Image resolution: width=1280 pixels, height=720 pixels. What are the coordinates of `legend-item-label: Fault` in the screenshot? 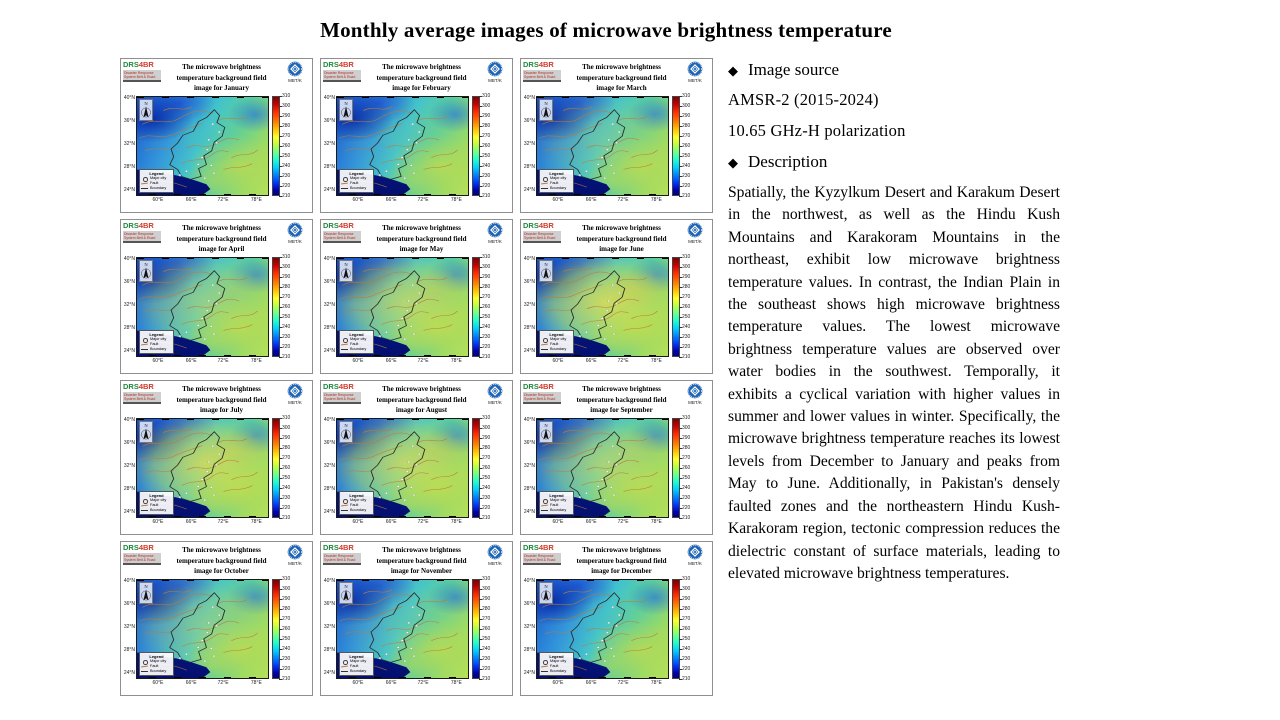 It's located at (154, 666).